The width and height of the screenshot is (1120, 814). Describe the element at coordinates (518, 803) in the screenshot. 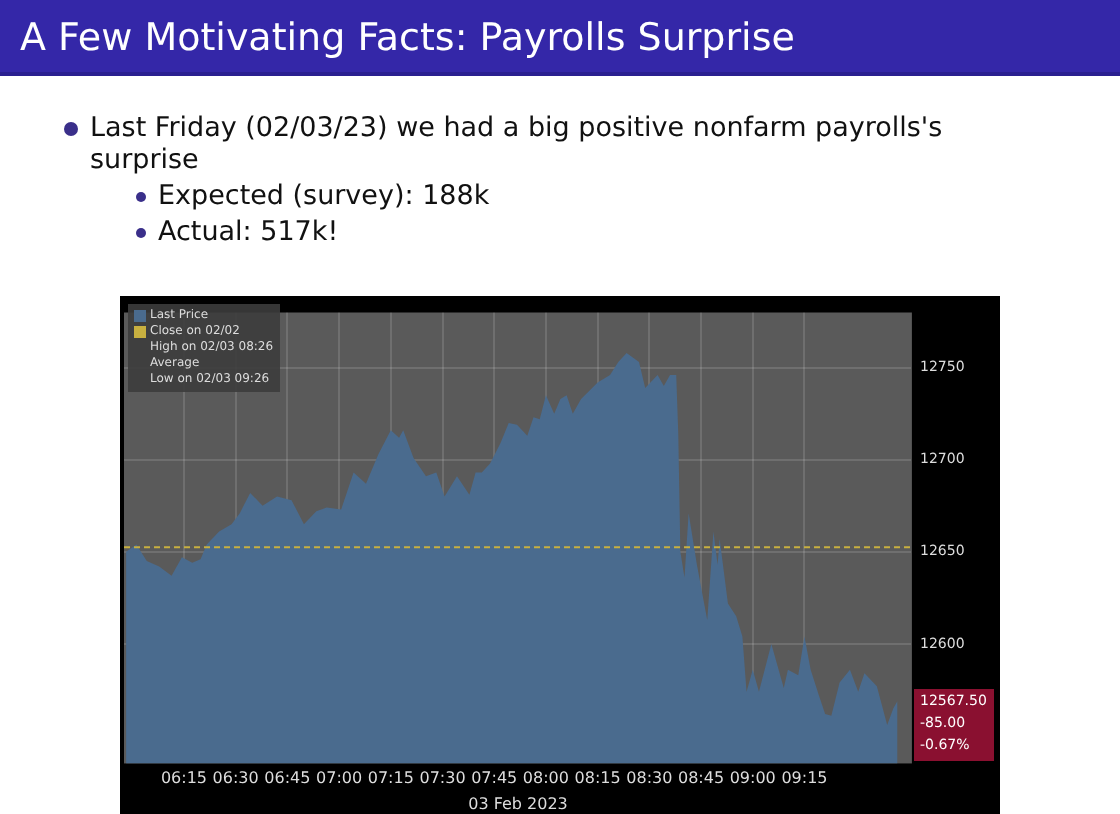

I see `x-axis-title: 03 Feb 2023` at that location.